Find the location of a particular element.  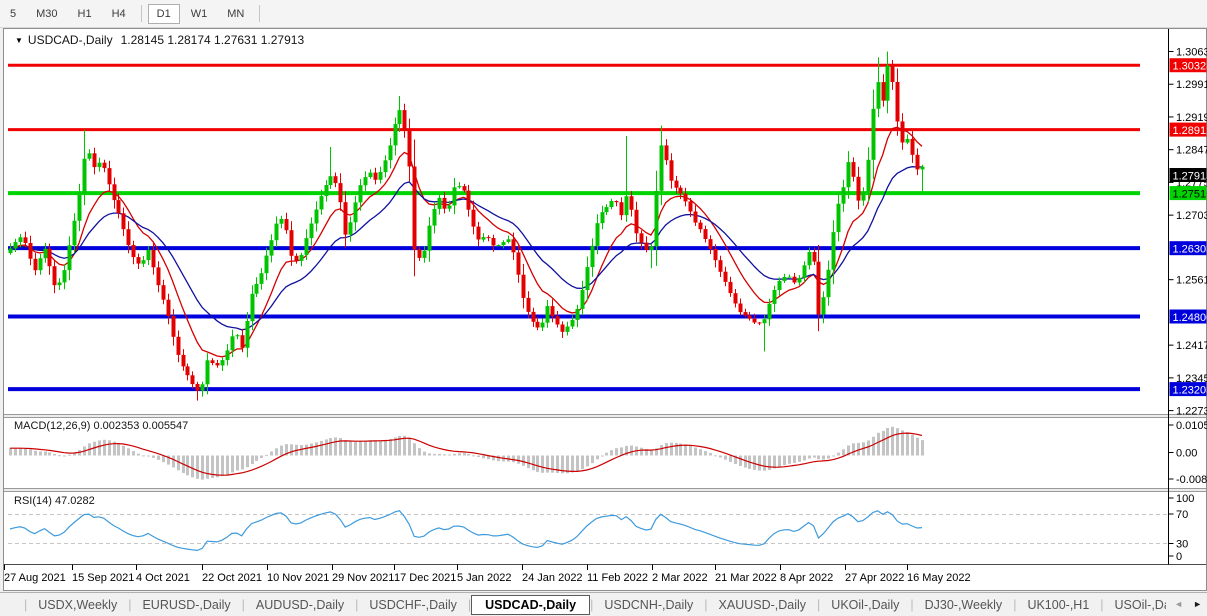

chart-tab-eurusd-daily: EURUSD-,Daily is located at coordinates (186, 604).